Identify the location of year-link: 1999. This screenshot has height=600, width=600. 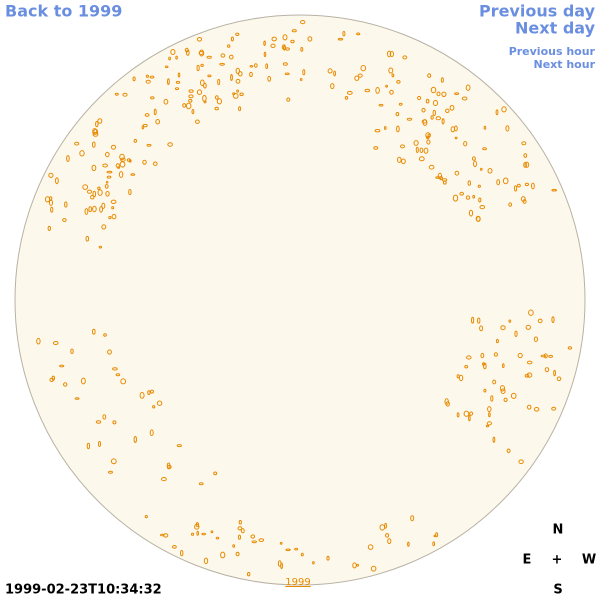
(297, 582).